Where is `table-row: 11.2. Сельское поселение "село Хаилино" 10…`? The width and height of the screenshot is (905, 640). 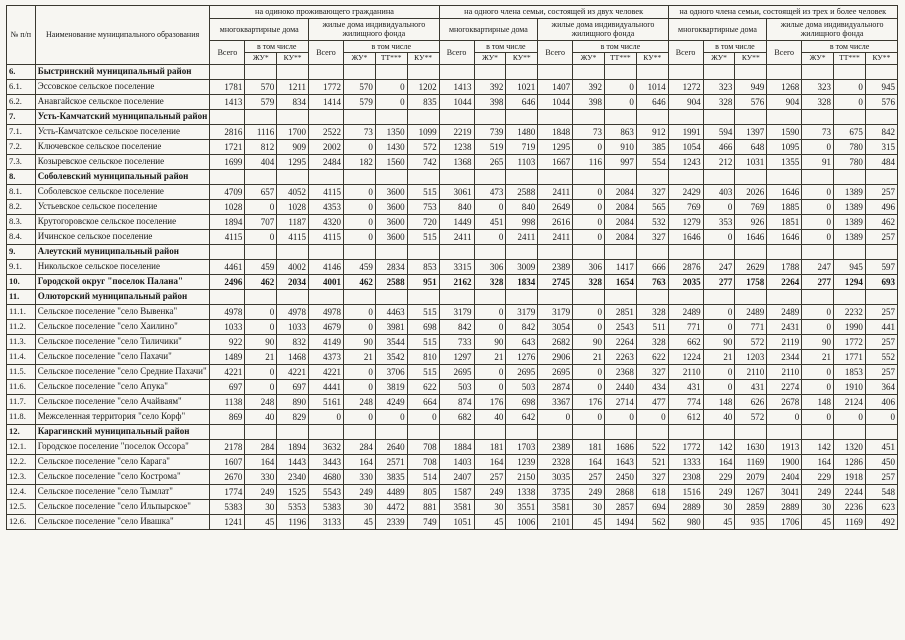 table-row: 11.2. Сельское поселение "село Хаилино" 10… is located at coordinates (452, 327).